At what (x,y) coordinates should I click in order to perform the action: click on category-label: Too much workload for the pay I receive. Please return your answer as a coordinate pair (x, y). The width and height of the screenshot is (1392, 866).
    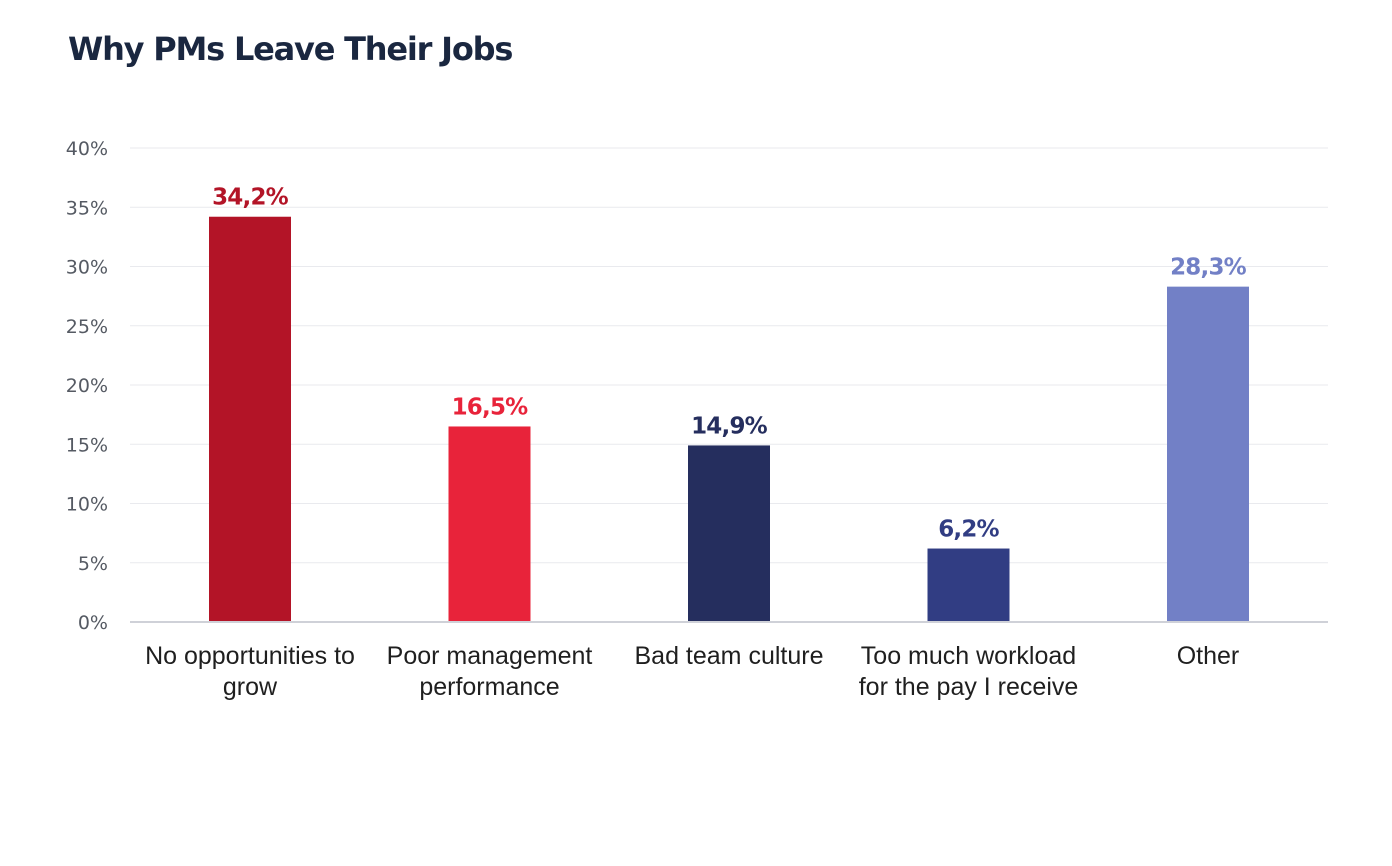
    Looking at the image, I should click on (969, 671).